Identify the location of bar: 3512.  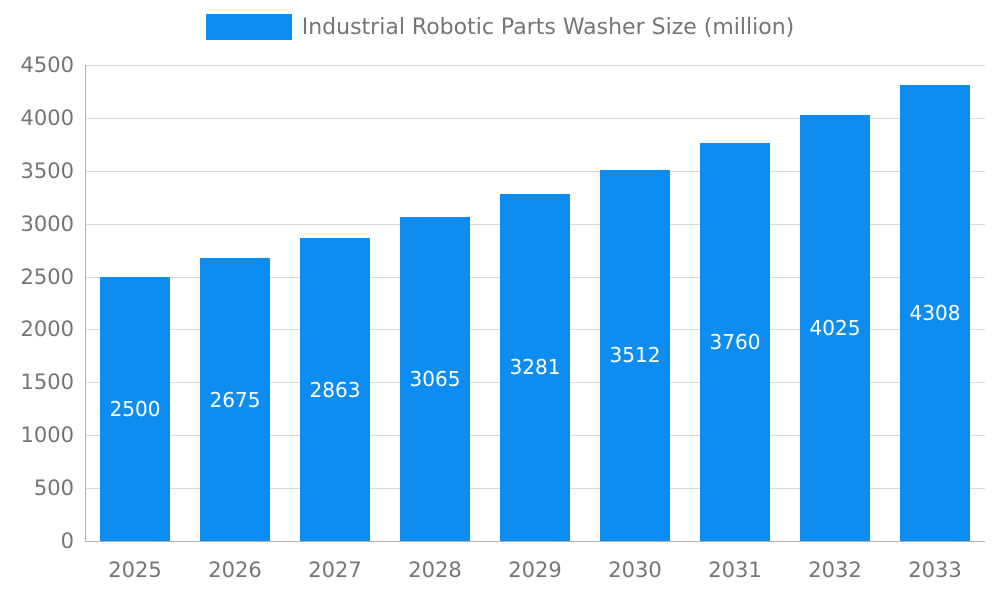
(635, 355).